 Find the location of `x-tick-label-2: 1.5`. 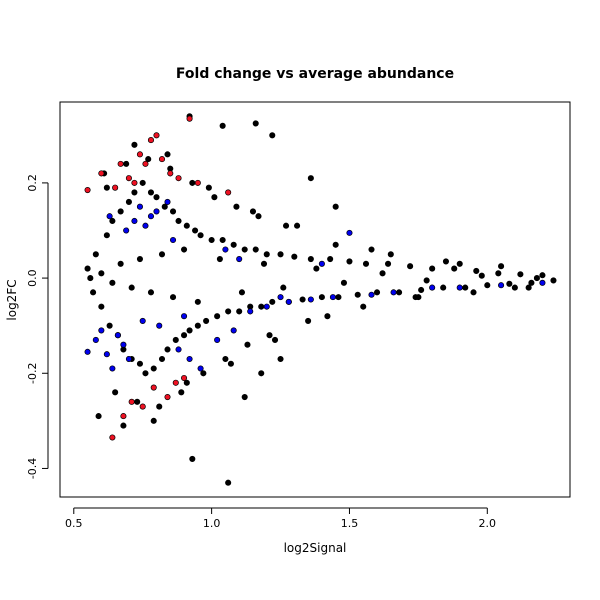

x-tick-label-2: 1.5 is located at coordinates (350, 523).